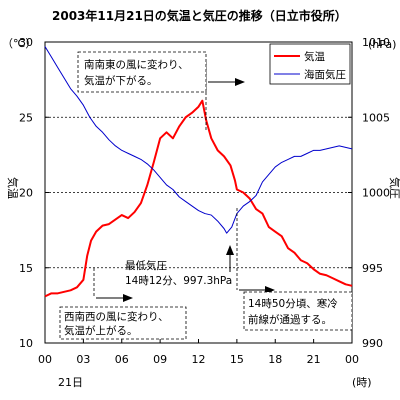 Image resolution: width=400 pixels, height=400 pixels. What do you see at coordinates (26, 343) in the screenshot?
I see `left-tick-label: 10` at bounding box center [26, 343].